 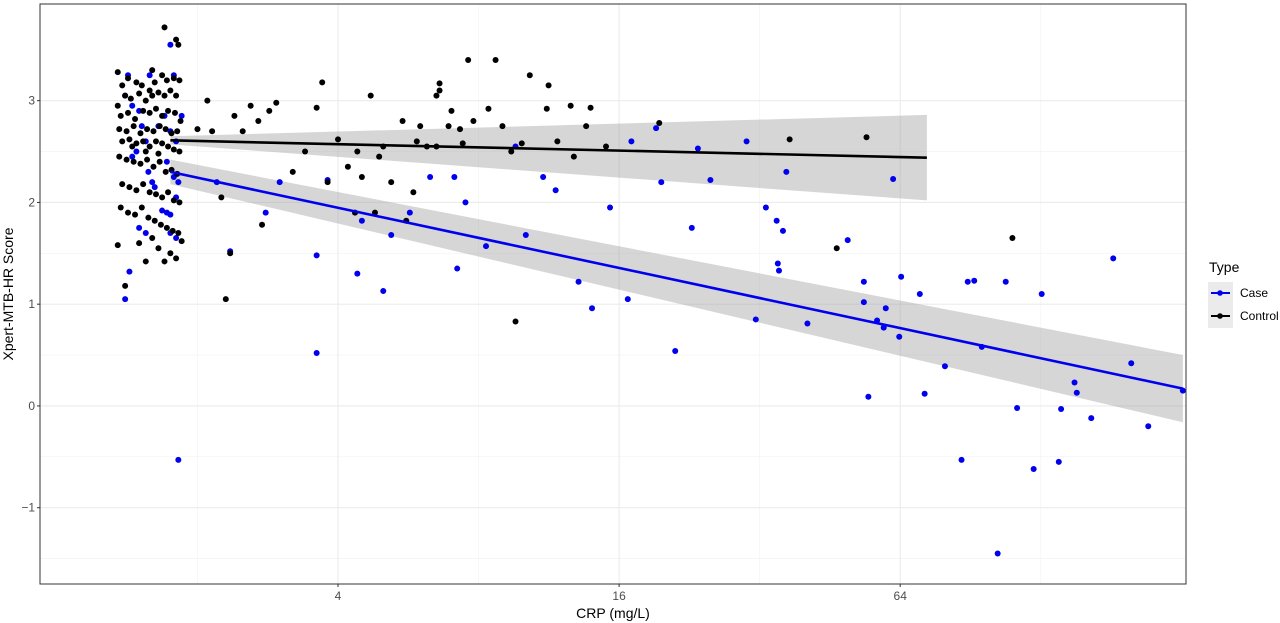 I want to click on legend-point-control, so click(x=1220, y=316).